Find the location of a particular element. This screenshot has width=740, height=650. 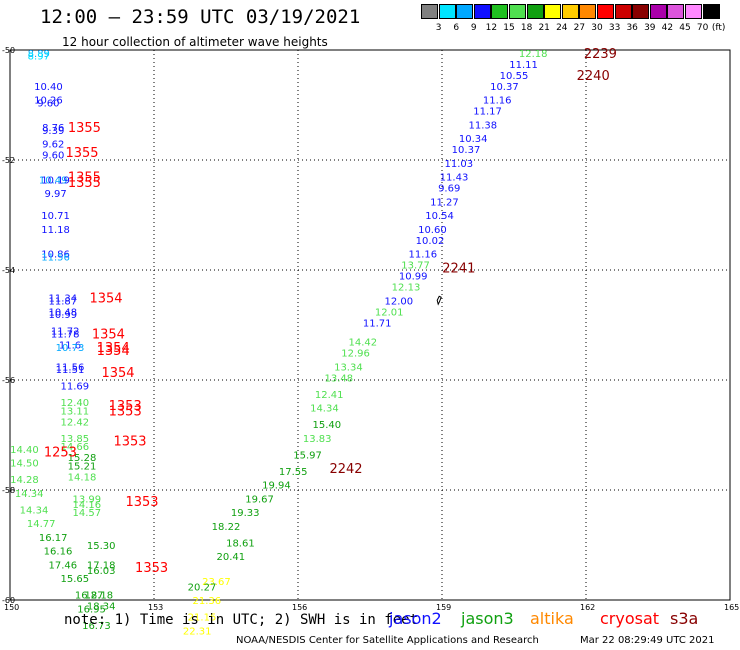

wave-height-value: 20.27 is located at coordinates (202, 587).